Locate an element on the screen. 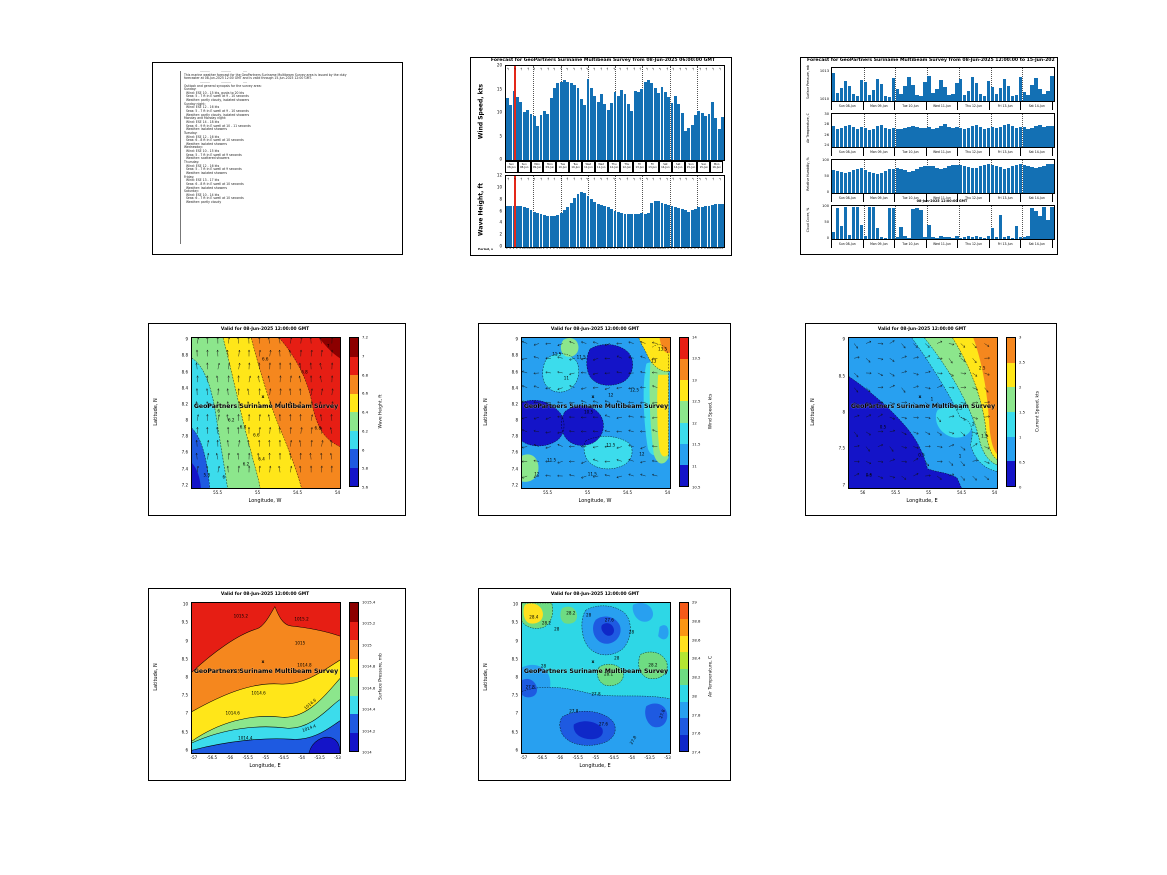 The width and height of the screenshot is (1167, 875). y-tick-label: 5 is located at coordinates (500, 135).